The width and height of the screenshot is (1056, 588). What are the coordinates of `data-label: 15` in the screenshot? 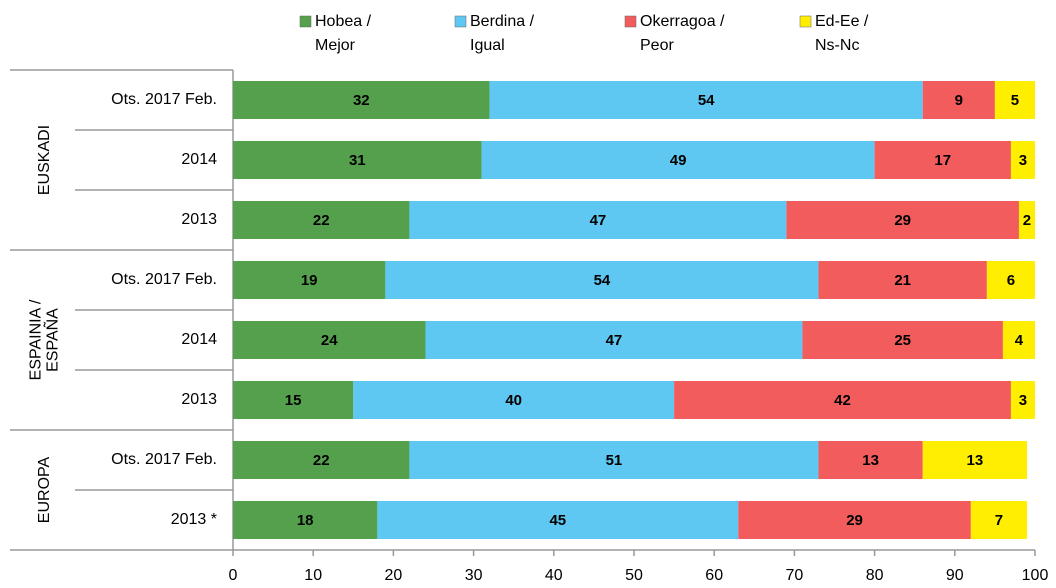 It's located at (293, 400).